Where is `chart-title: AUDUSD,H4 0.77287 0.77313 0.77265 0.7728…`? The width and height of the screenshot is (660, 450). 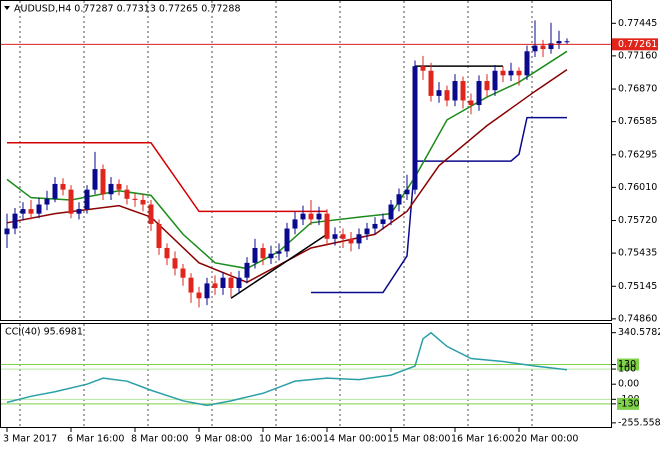 chart-title: AUDUSD,H4 0.77287 0.77313 0.77265 0.7728… is located at coordinates (127, 9).